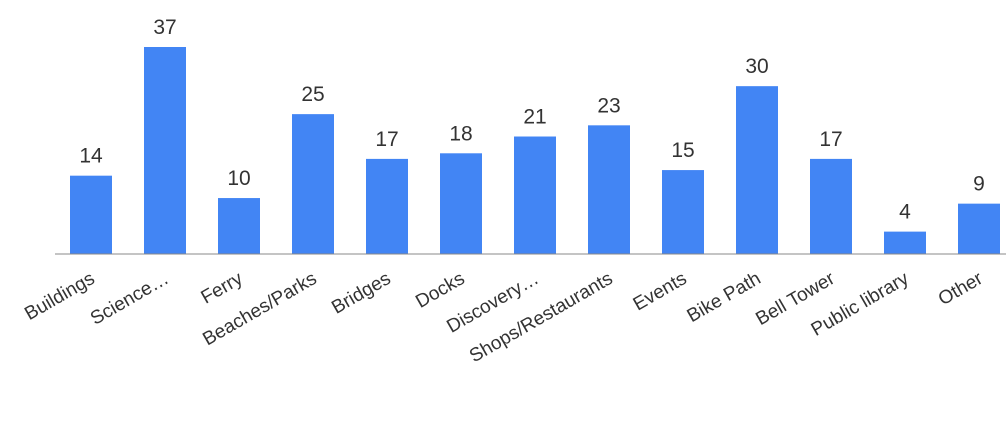  Describe the element at coordinates (660, 291) in the screenshot. I see `x-tick-label-8: Events` at that location.